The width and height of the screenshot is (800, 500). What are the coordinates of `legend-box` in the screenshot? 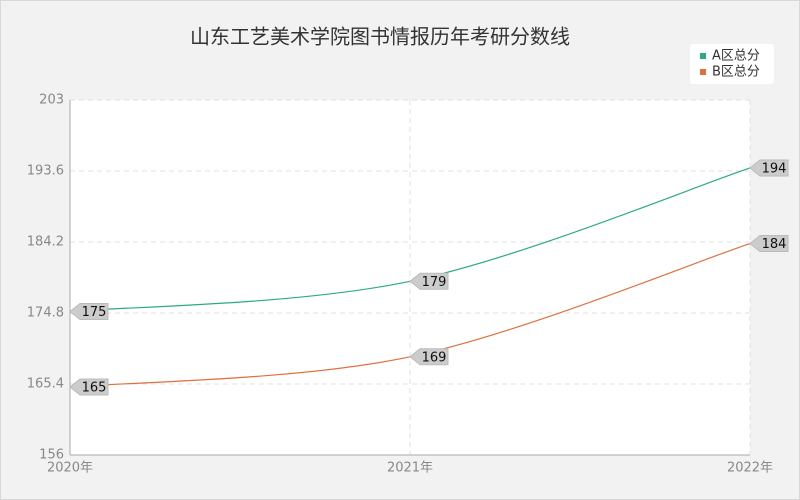 It's located at (732, 64).